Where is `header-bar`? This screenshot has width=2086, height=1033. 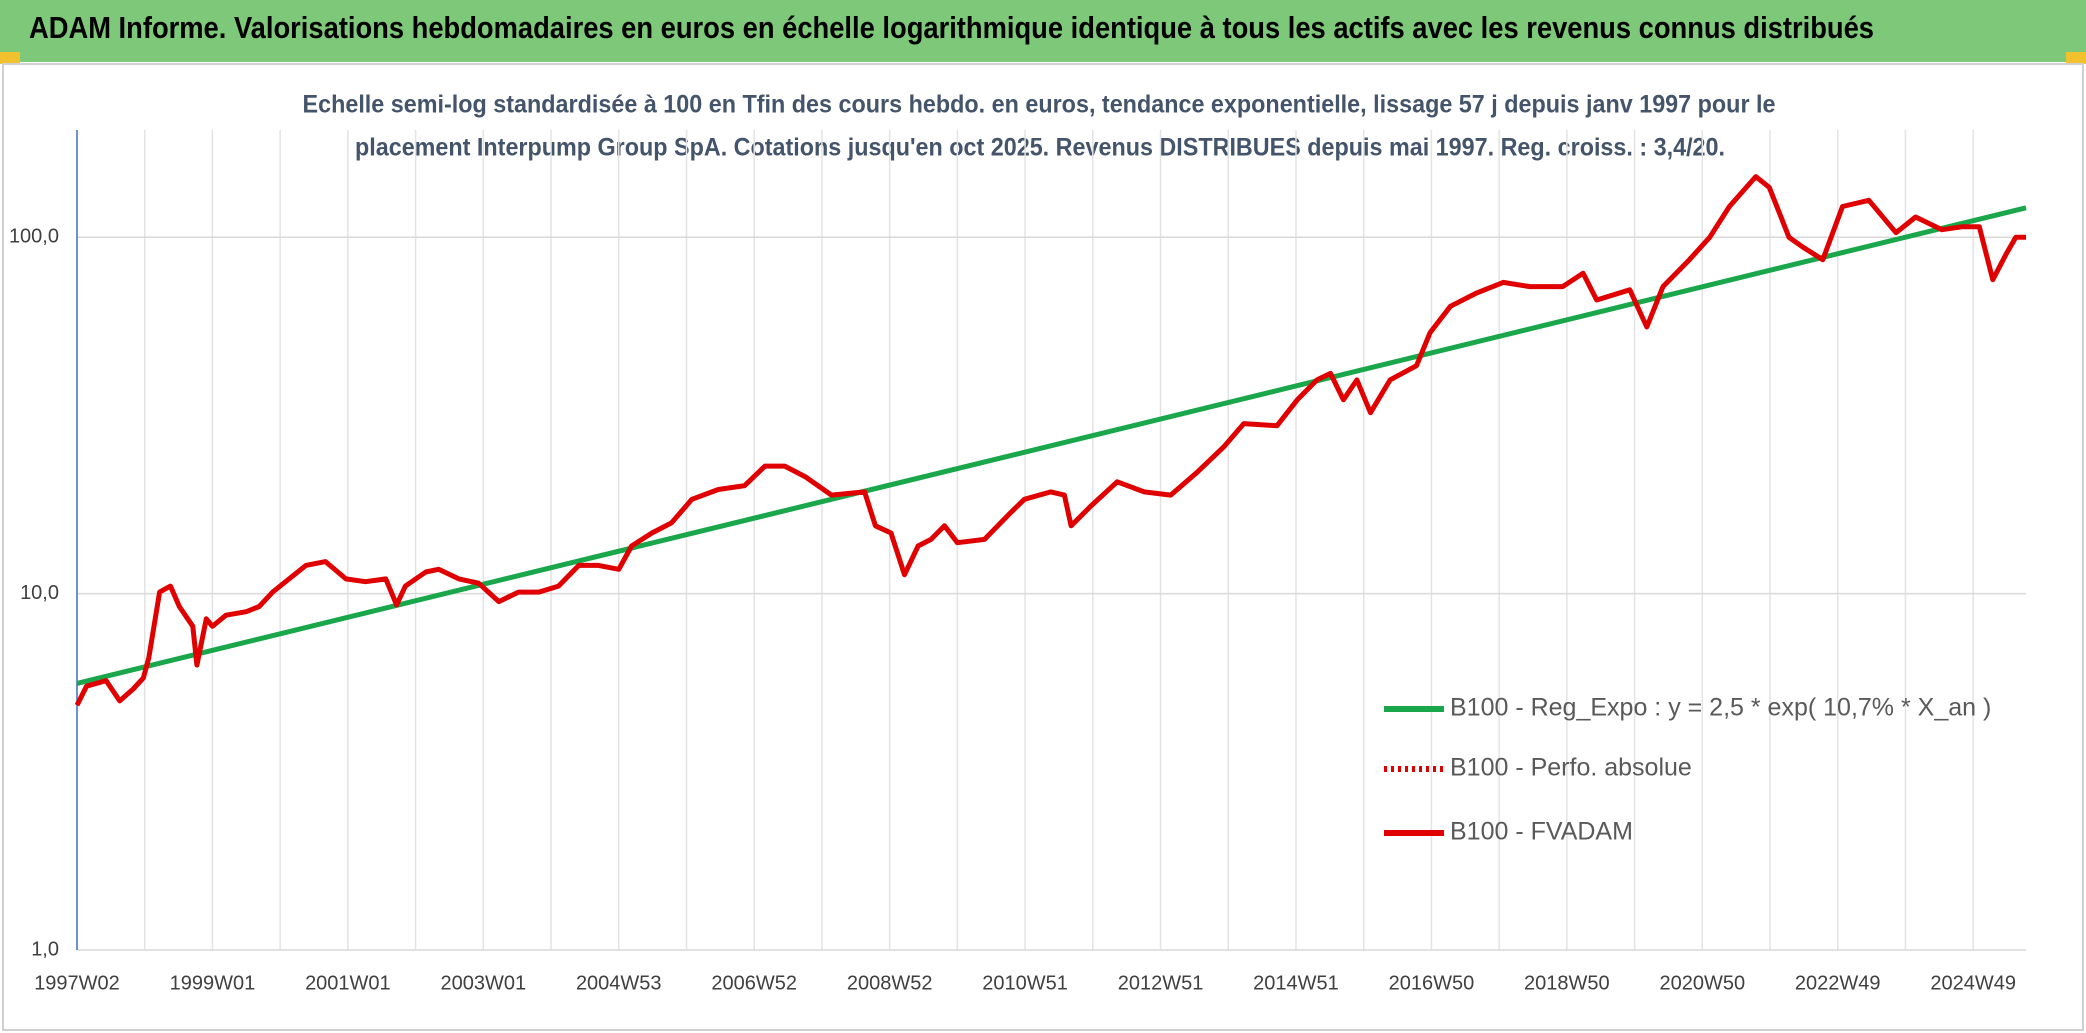
header-bar is located at coordinates (1043, 31).